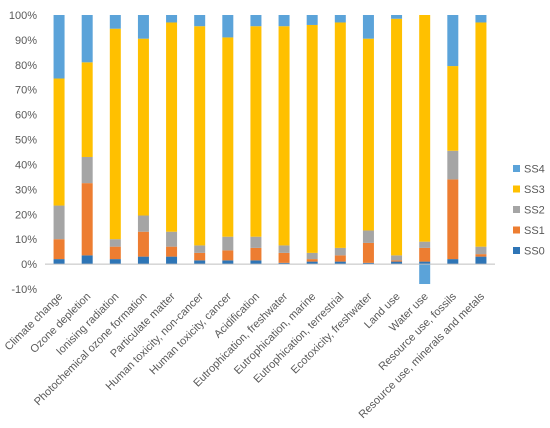  I want to click on y-tick-label: 80%, so click(26, 66).